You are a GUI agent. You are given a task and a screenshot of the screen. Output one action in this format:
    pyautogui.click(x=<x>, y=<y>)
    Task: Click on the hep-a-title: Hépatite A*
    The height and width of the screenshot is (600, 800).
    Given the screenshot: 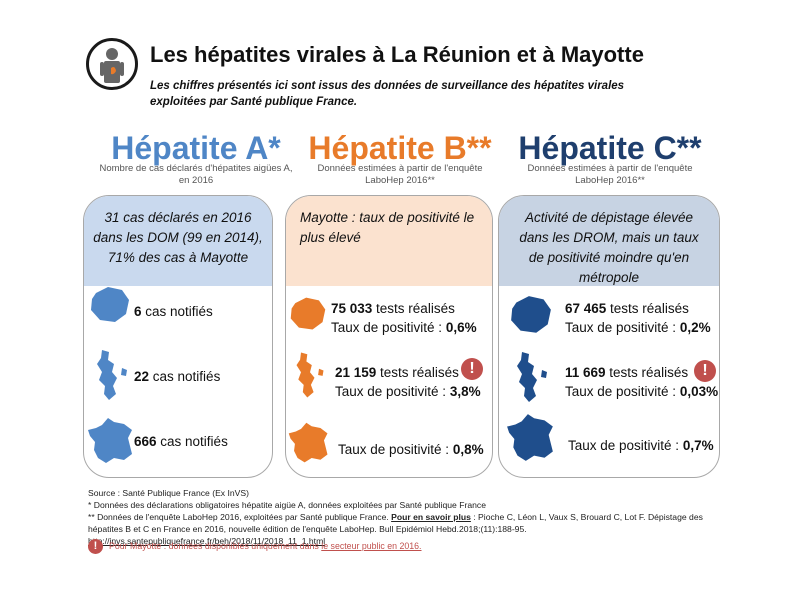 What is the action you would take?
    pyautogui.click(x=196, y=148)
    